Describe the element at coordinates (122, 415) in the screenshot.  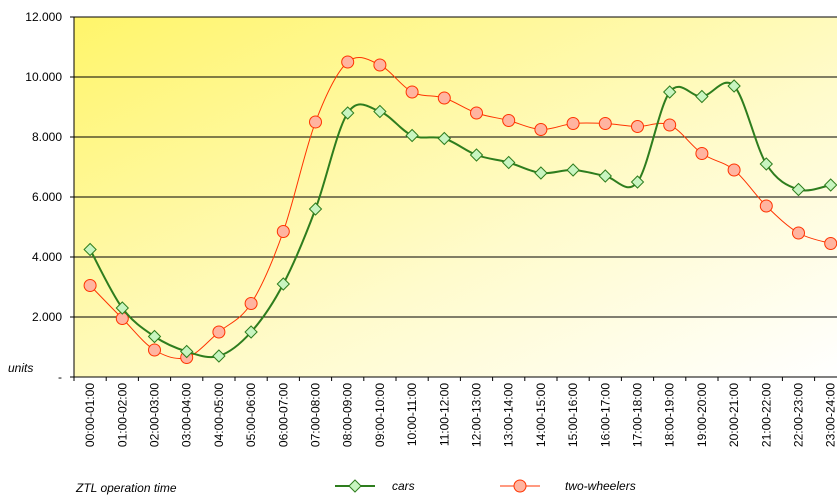
I see `x-tick-label: 01:00-02:00` at that location.